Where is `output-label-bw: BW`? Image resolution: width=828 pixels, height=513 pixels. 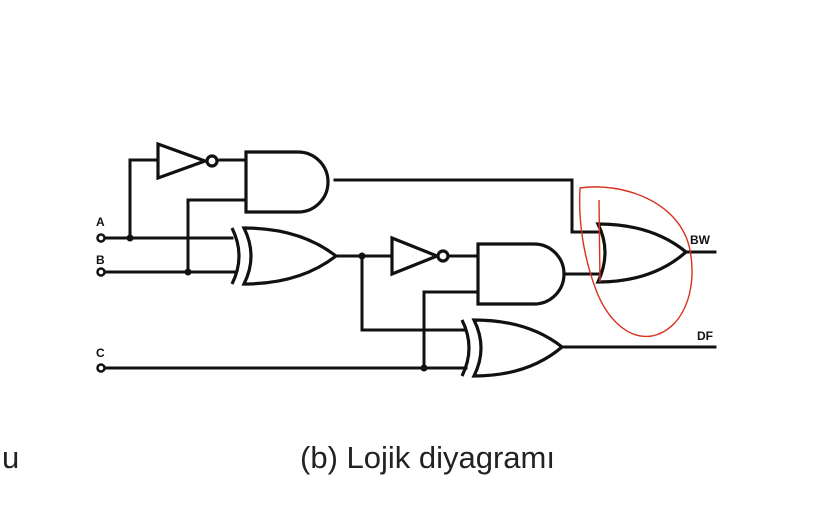 output-label-bw: BW is located at coordinates (700, 240).